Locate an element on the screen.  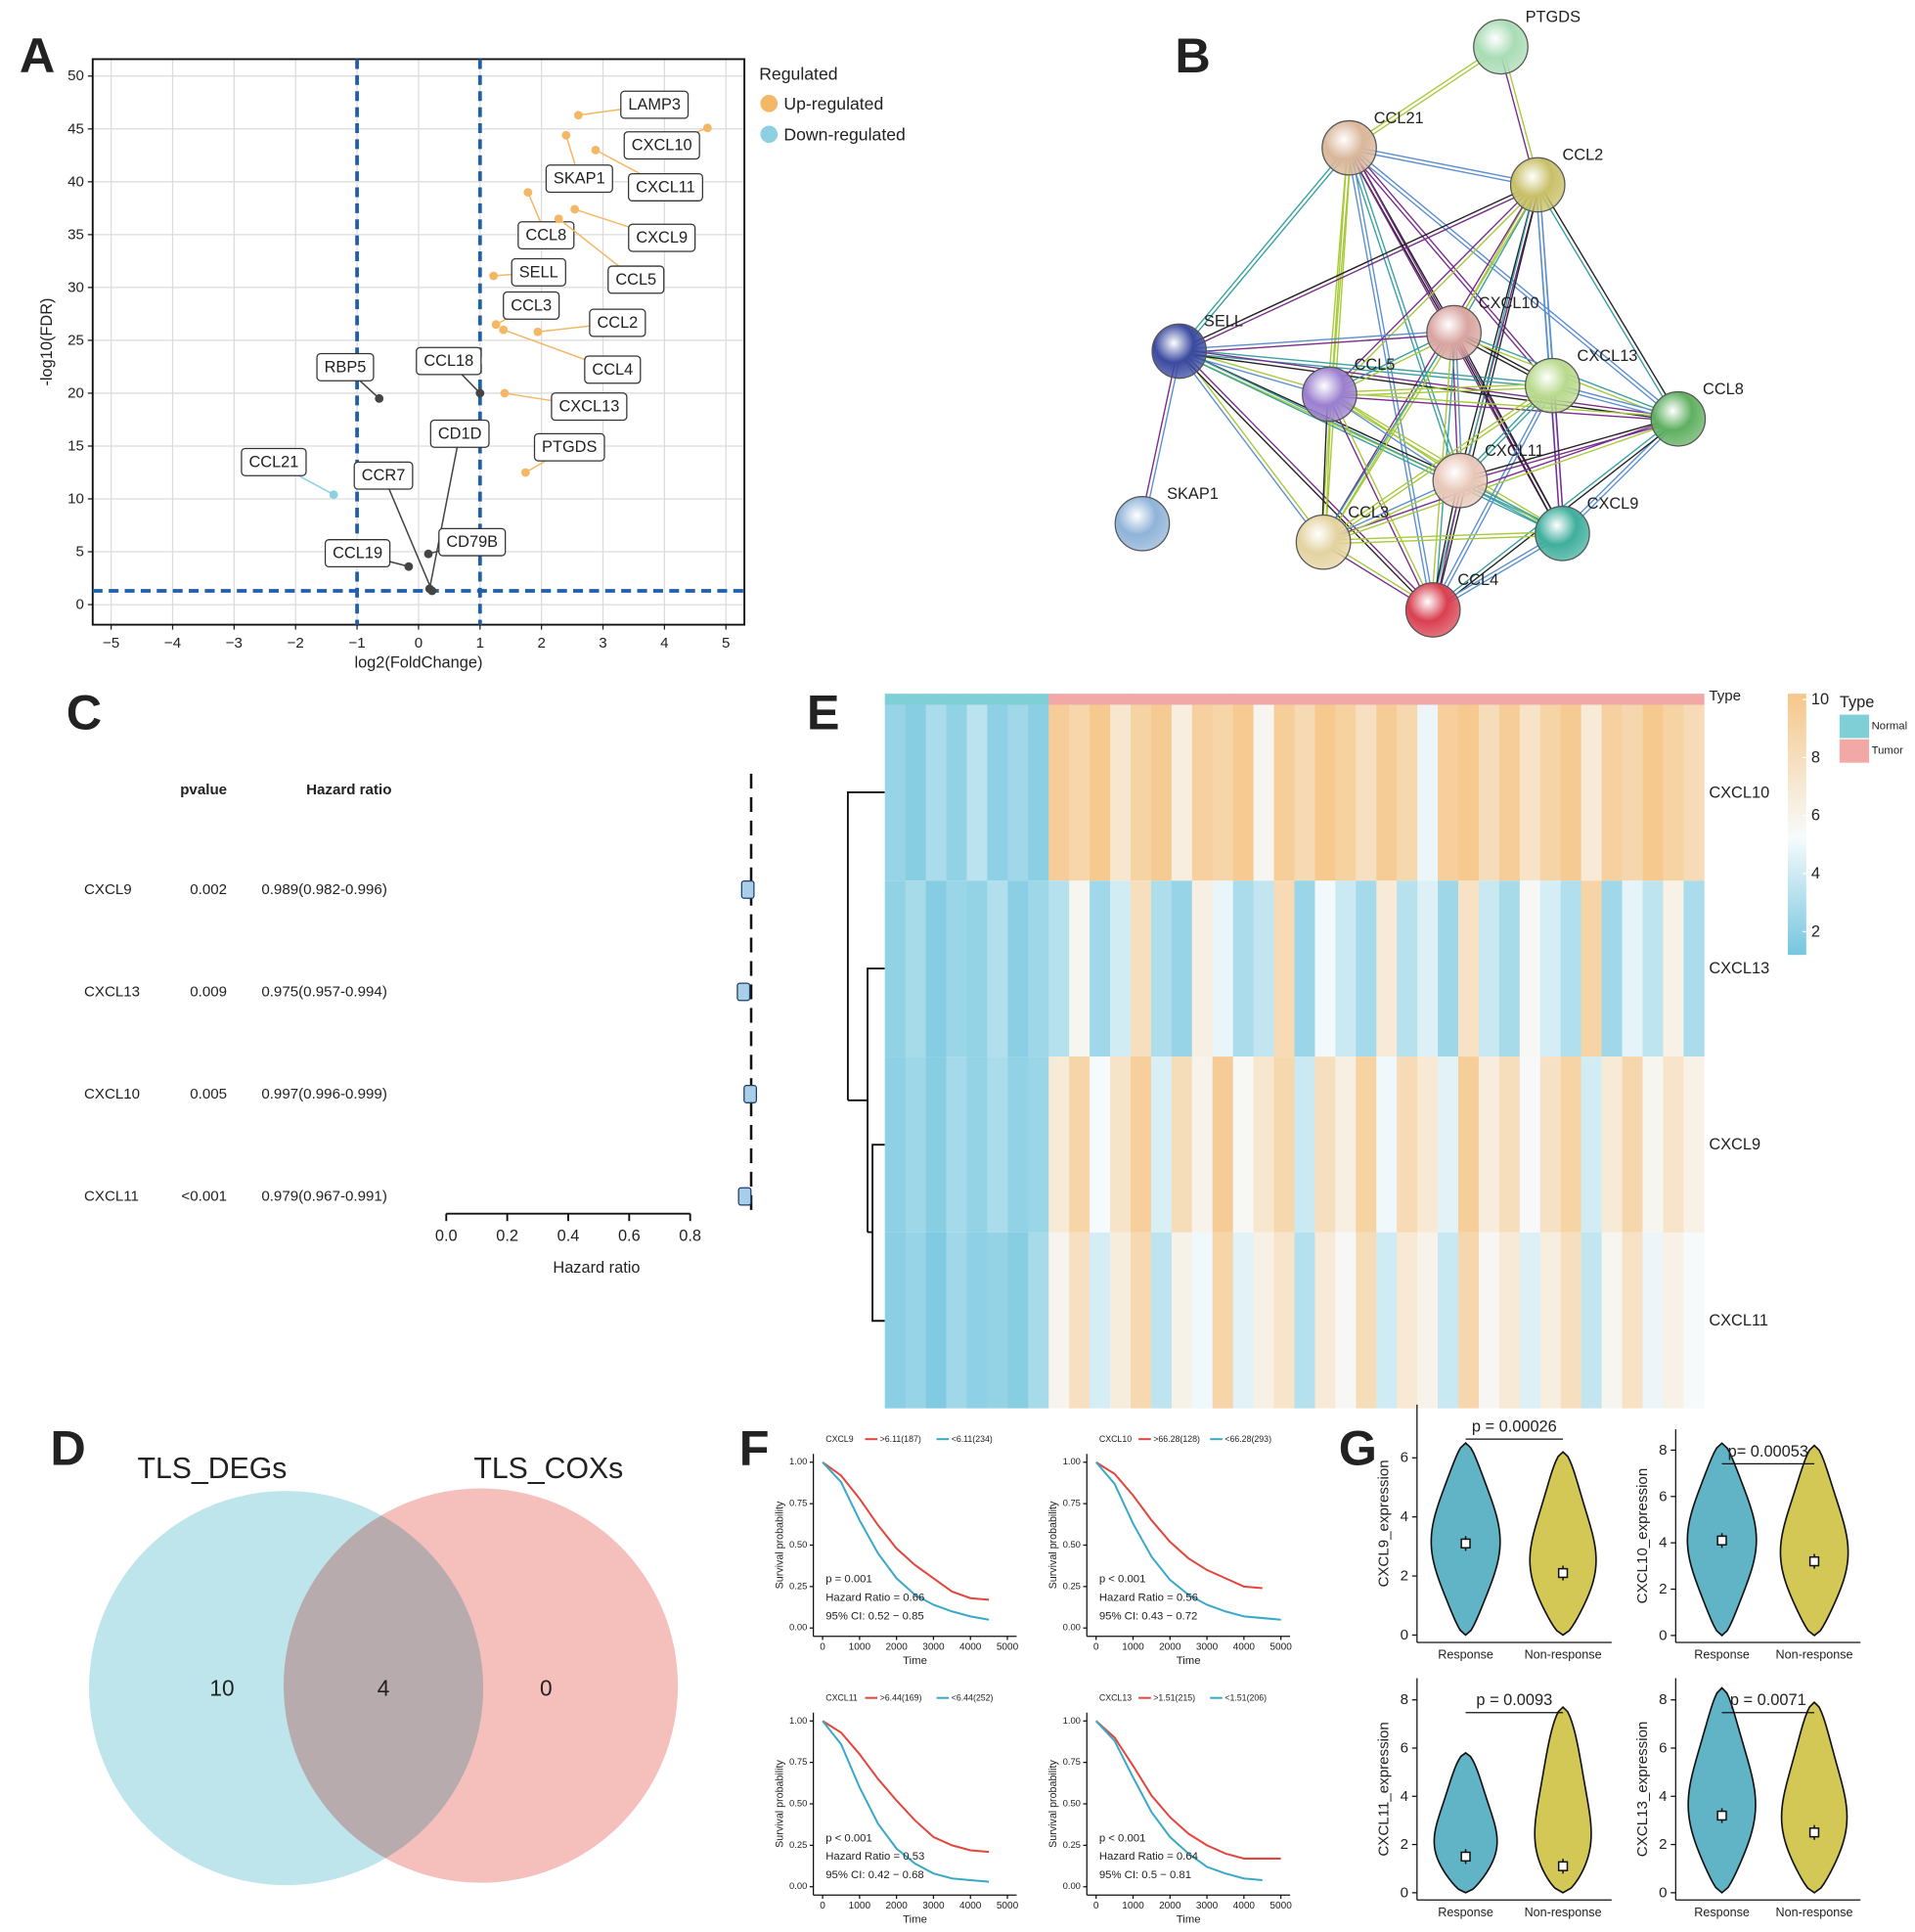
annotation: Hazard Ratio = 0.64 is located at coordinates (1148, 1857).